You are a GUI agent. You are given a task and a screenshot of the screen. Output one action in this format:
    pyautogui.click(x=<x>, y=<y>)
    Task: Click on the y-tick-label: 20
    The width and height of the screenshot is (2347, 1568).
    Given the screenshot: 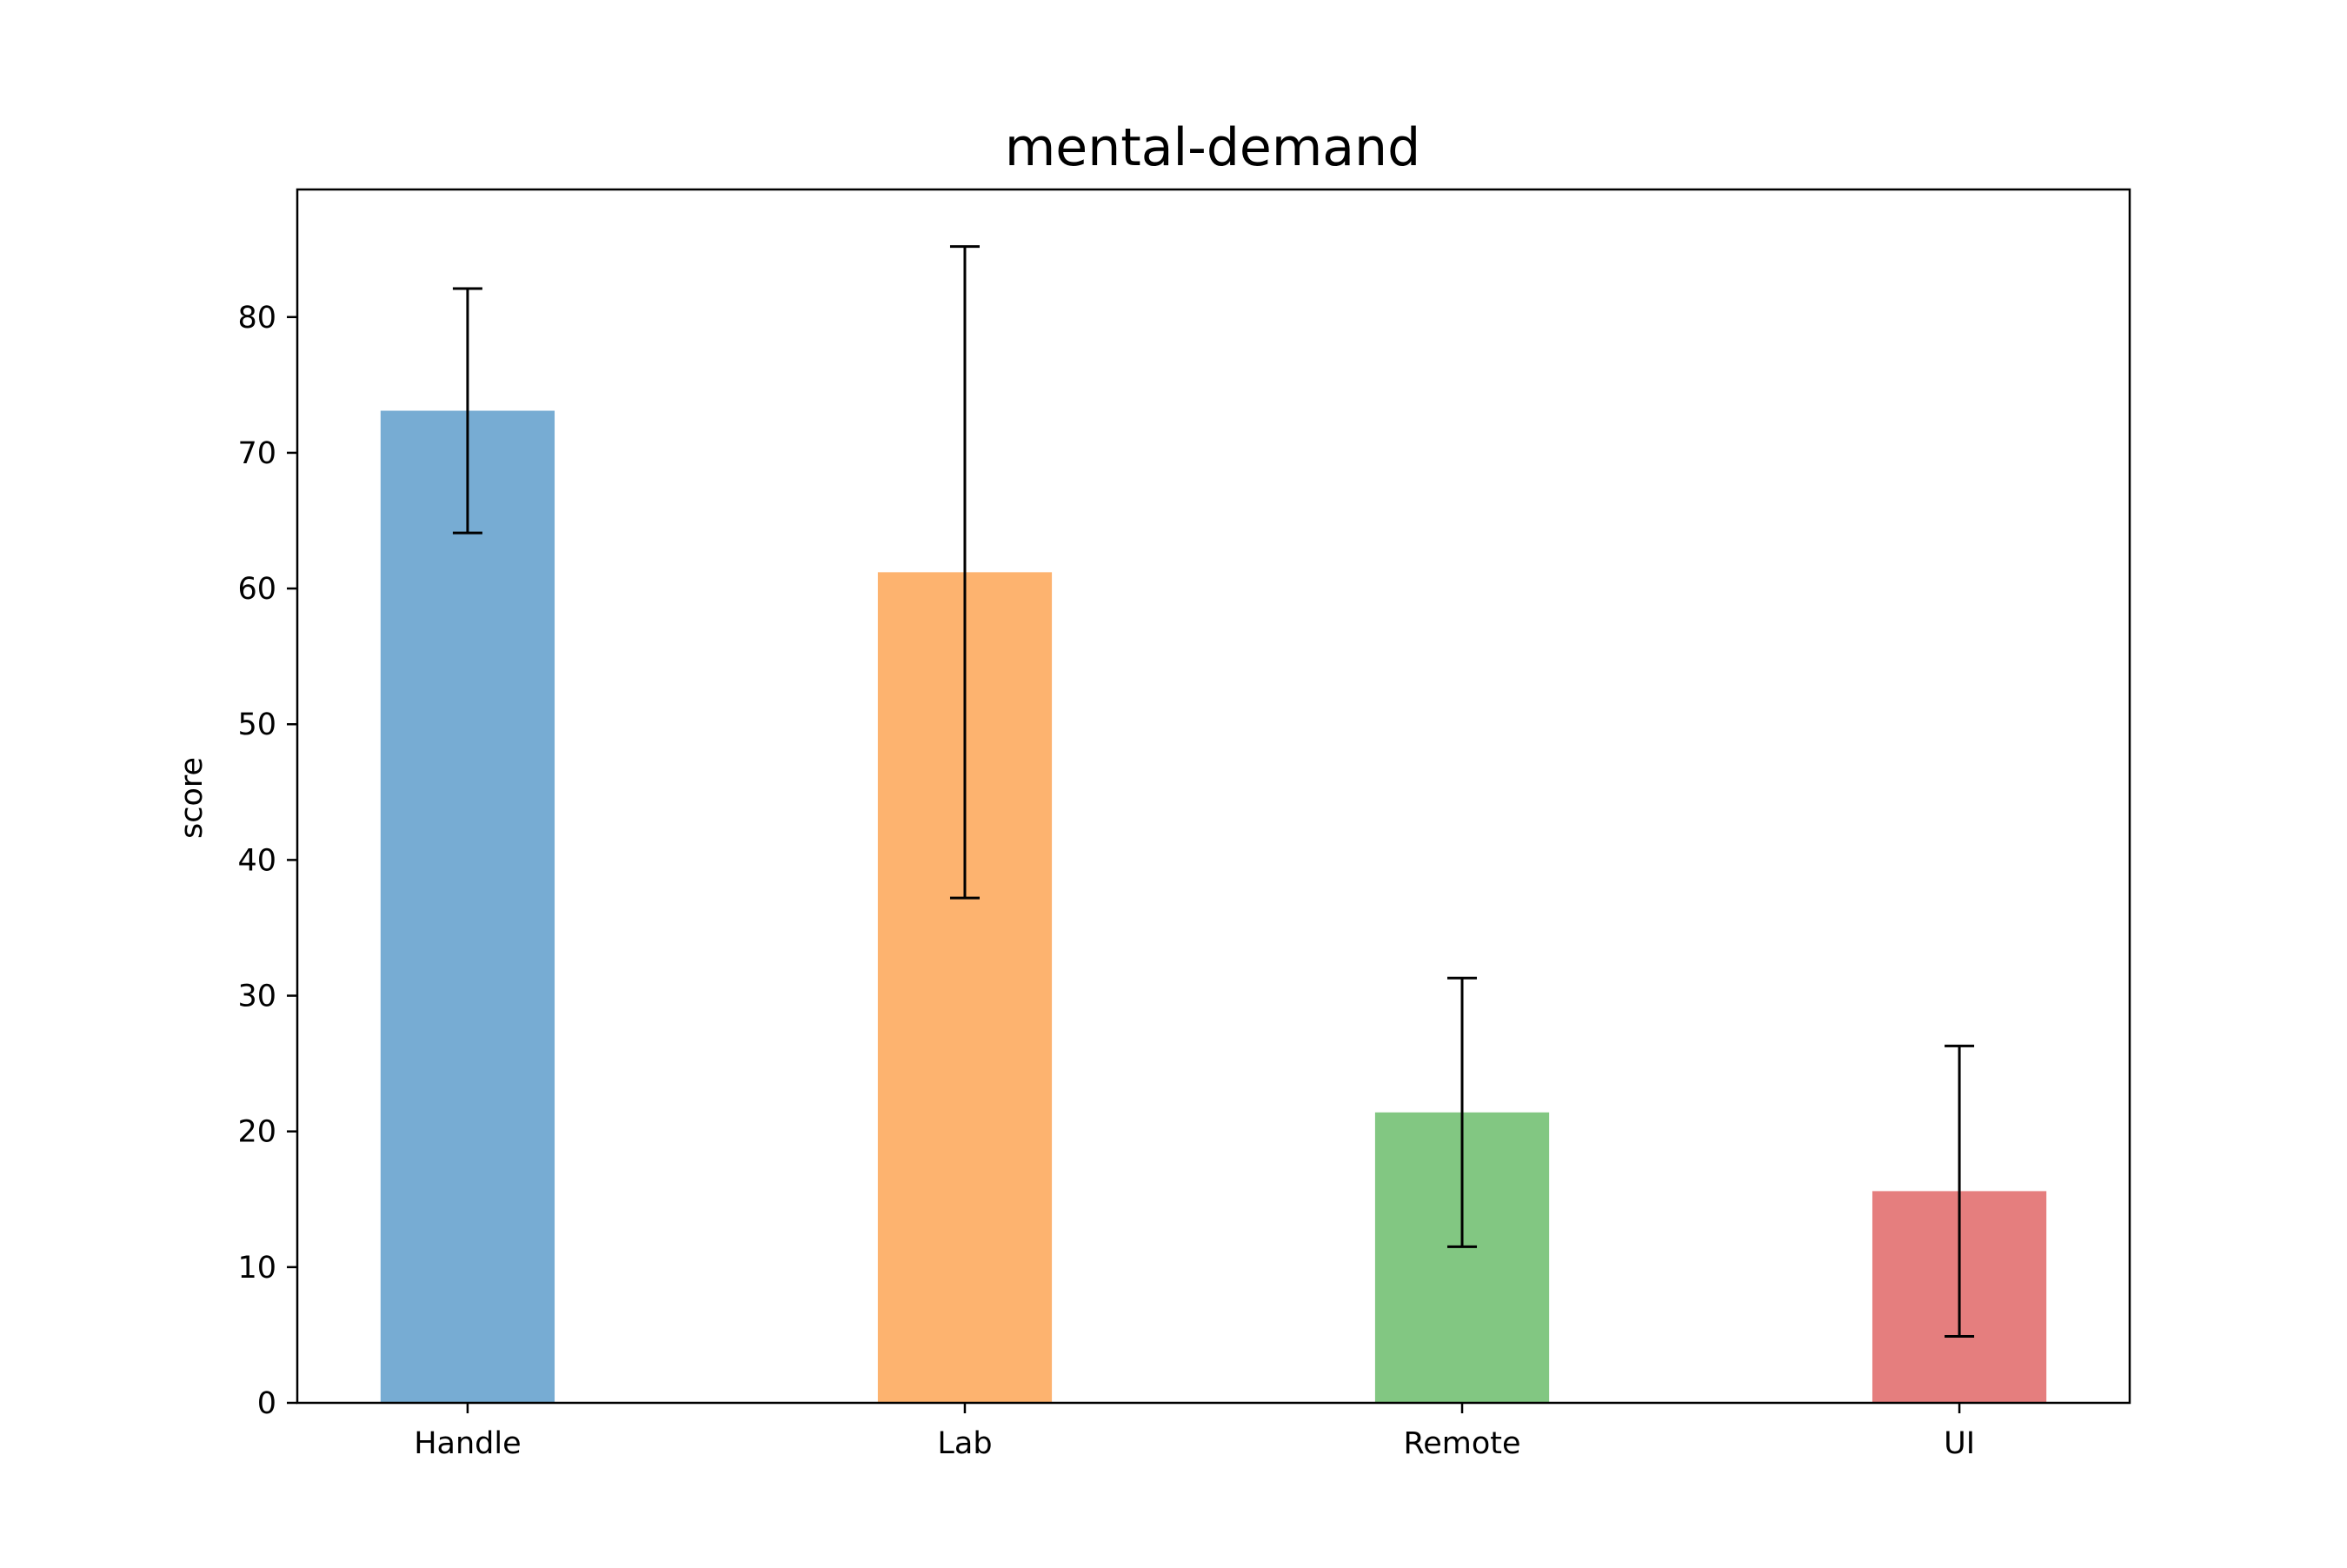 What is the action you would take?
    pyautogui.click(x=256, y=1132)
    